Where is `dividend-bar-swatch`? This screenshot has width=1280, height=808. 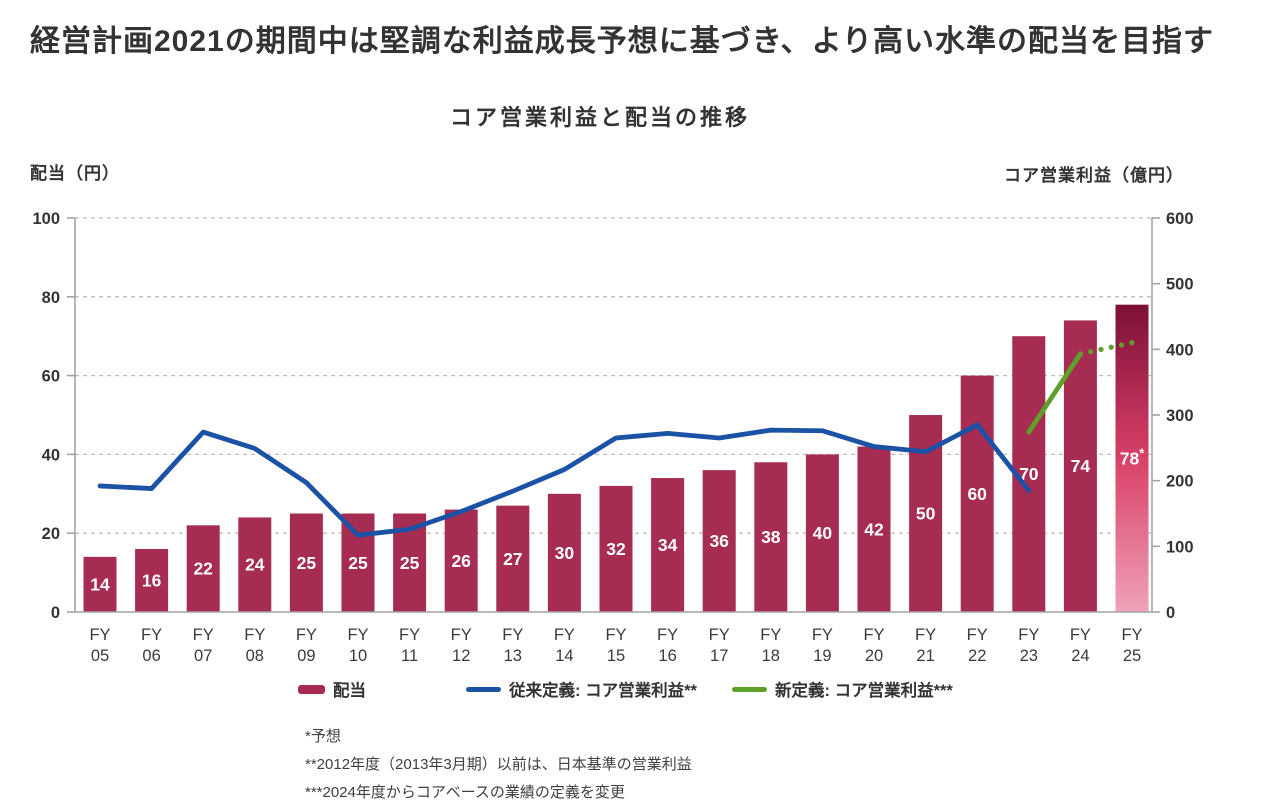
dividend-bar-swatch is located at coordinates (311, 689).